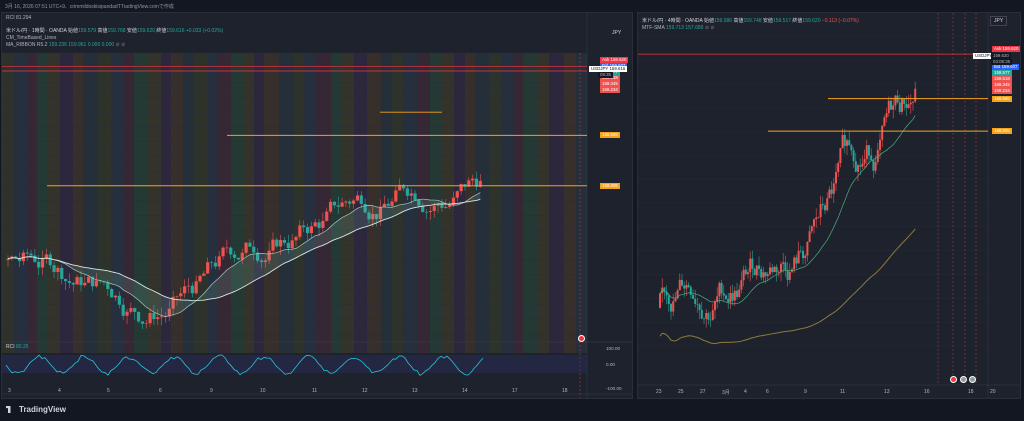 This screenshot has height=421, width=1024. Describe the element at coordinates (36, 409) in the screenshot. I see `tradingview-logo: TradingView` at that location.